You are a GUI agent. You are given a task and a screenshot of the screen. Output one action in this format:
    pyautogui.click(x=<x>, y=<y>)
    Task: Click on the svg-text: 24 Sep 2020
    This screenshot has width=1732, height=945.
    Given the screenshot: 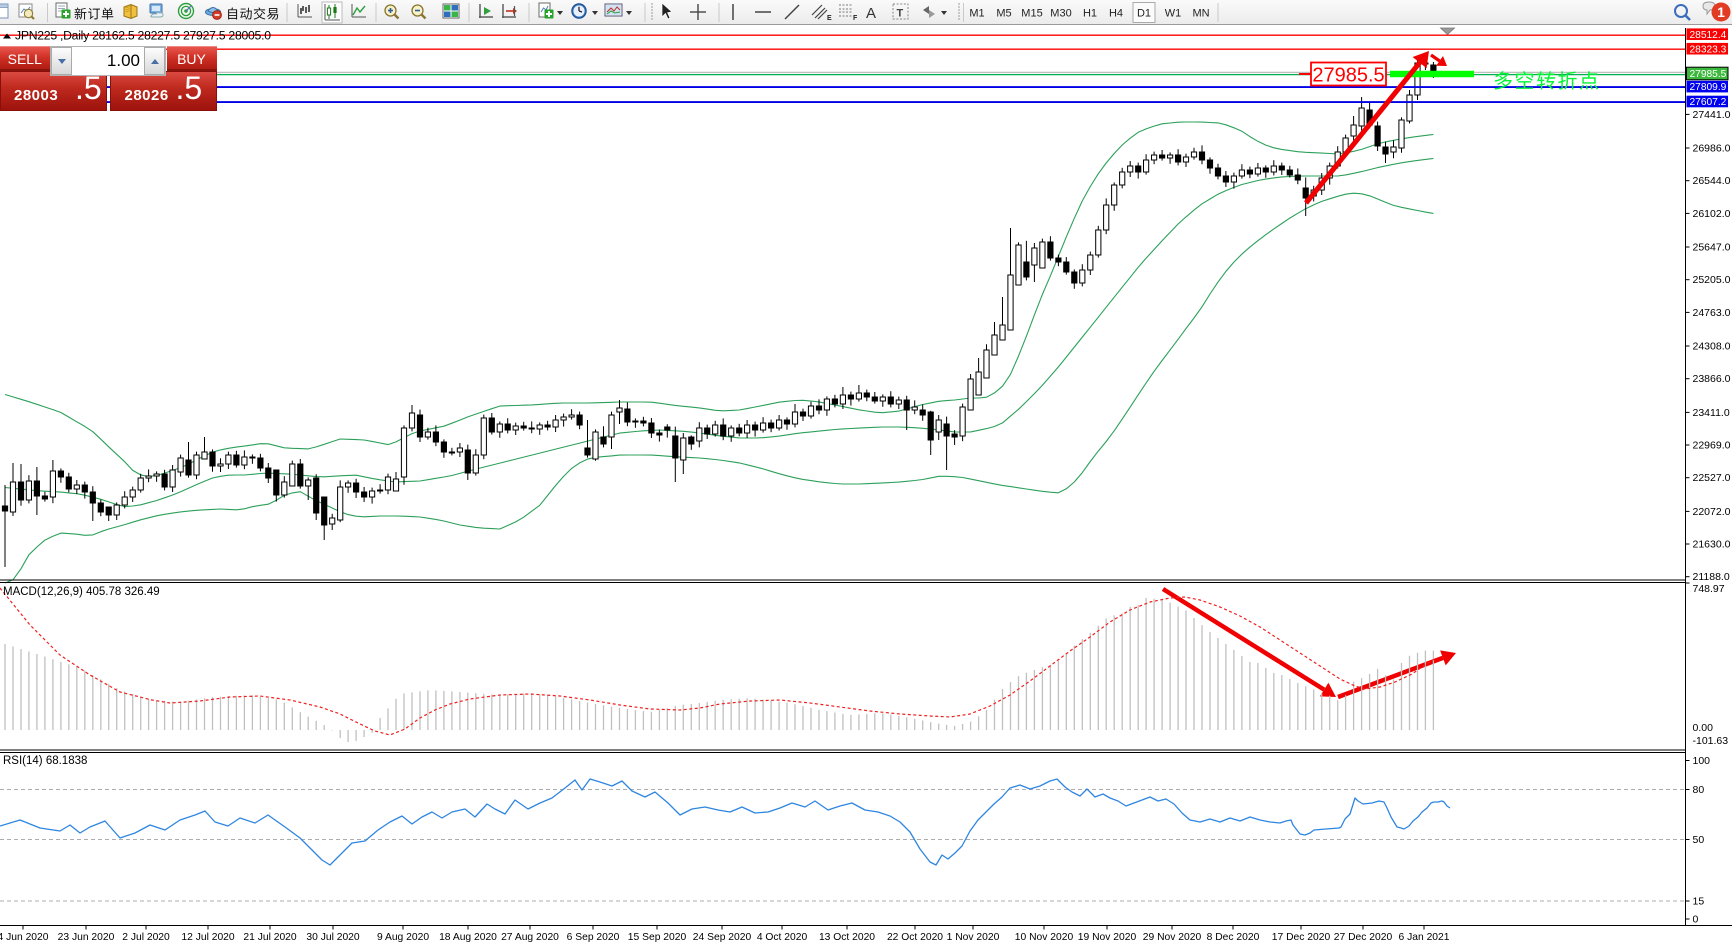 What is the action you would take?
    pyautogui.click(x=722, y=937)
    